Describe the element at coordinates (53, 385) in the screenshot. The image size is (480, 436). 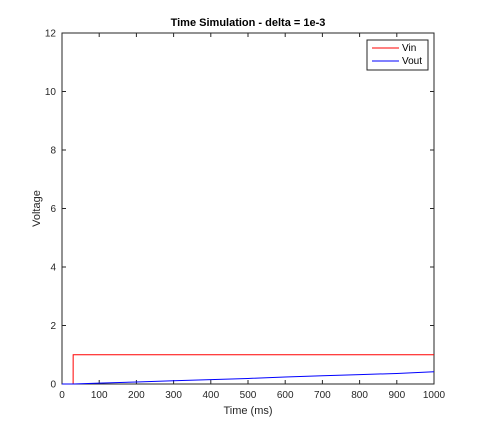
I see `y-tick-label: 0` at that location.